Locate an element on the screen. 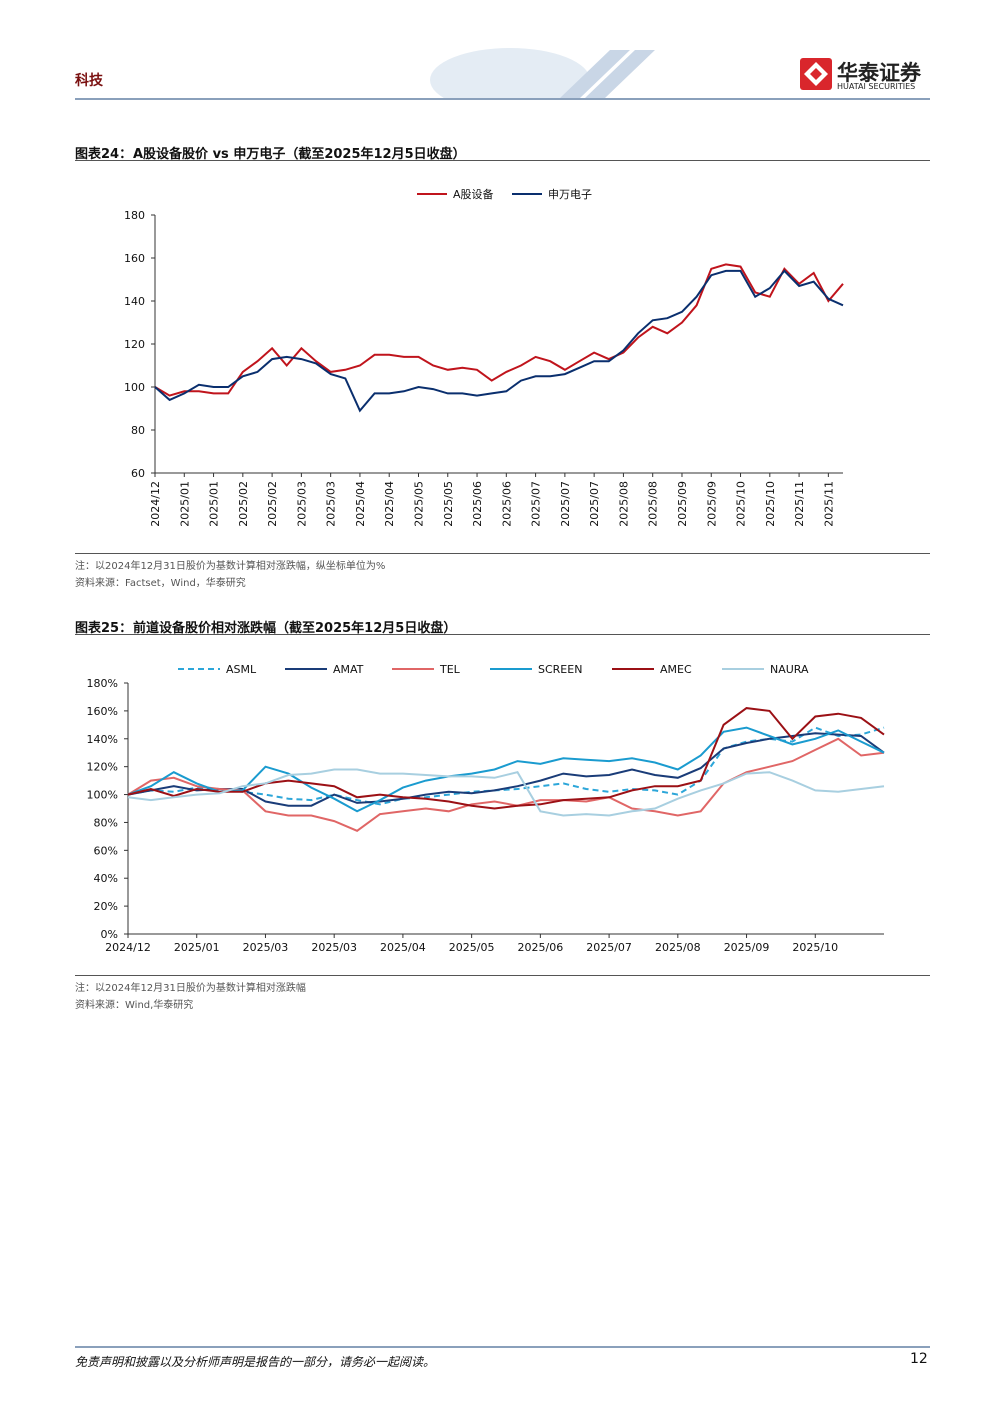 This screenshot has width=1000, height=1414. logo-text: 华泰证券 is located at coordinates (879, 73).